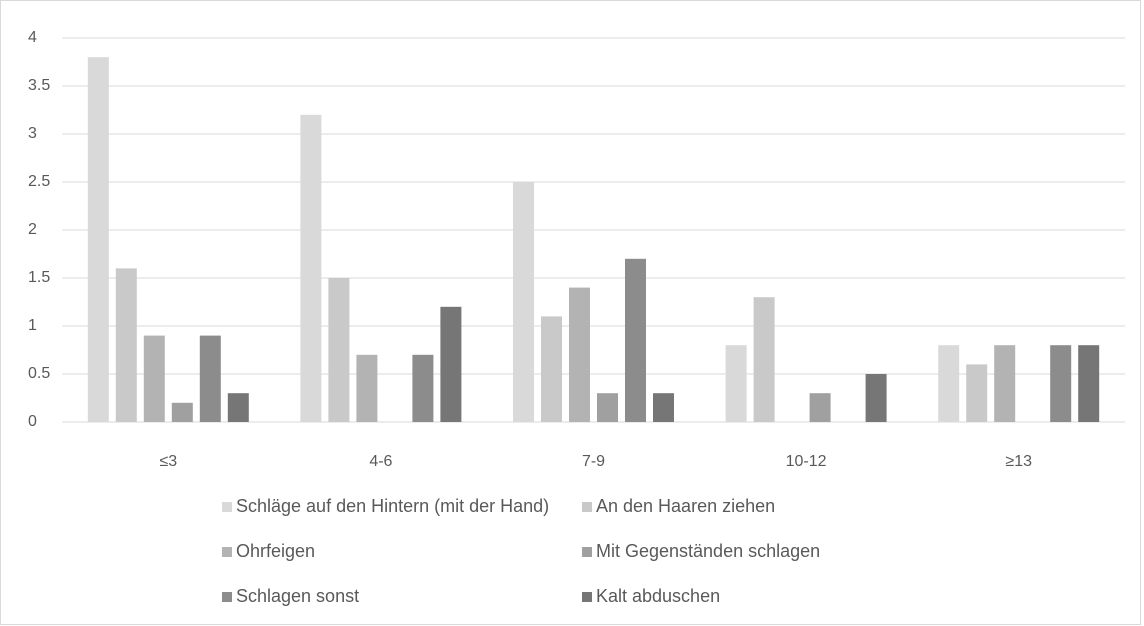  What do you see at coordinates (32, 133) in the screenshot?
I see `y-tick-label: 3` at bounding box center [32, 133].